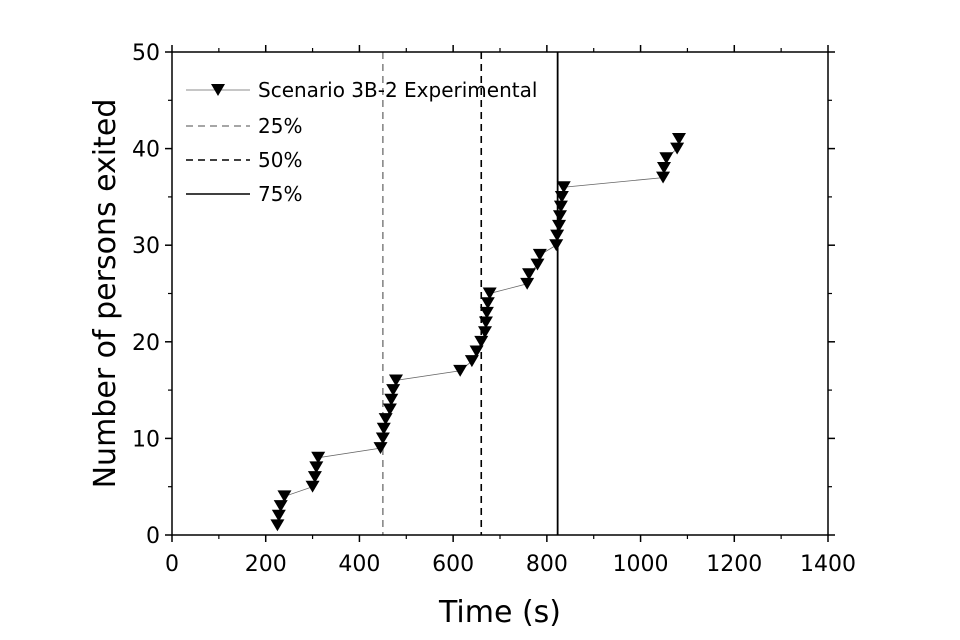  Describe the element at coordinates (146, 439) in the screenshot. I see `y-tick-label: 10` at that location.